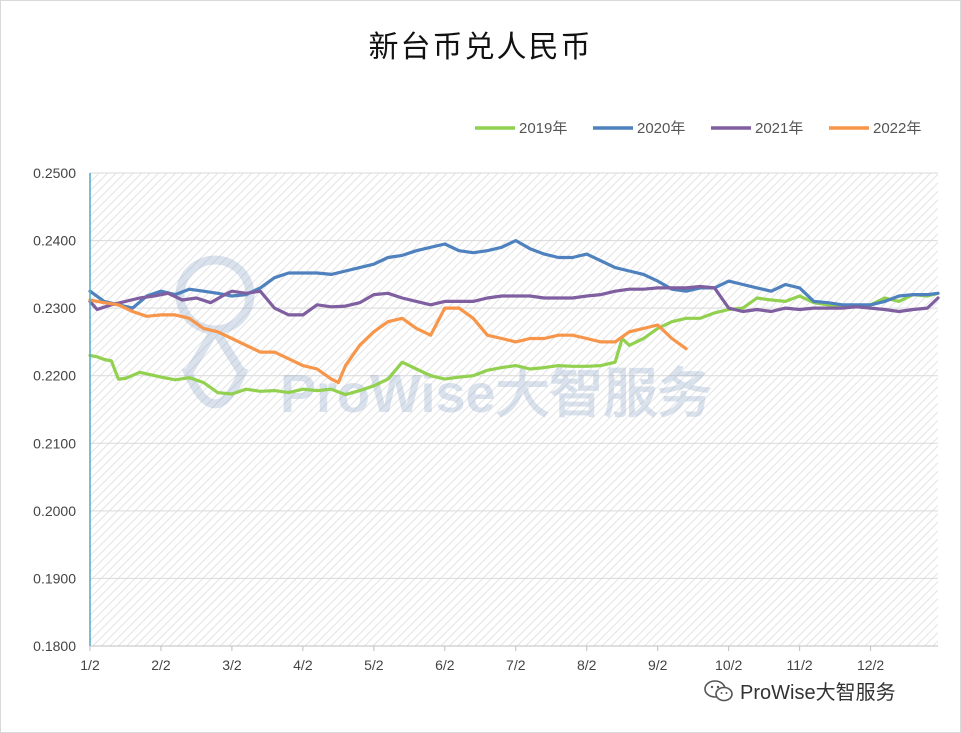 The width and height of the screenshot is (961, 733). Describe the element at coordinates (897, 128) in the screenshot. I see `legend-label-2022: 2022年` at that location.